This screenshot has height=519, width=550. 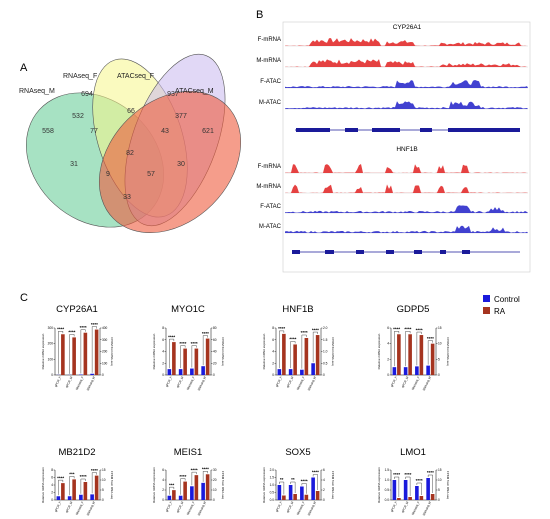 I want to click on right-tick-label: 10, so click(x=215, y=490).